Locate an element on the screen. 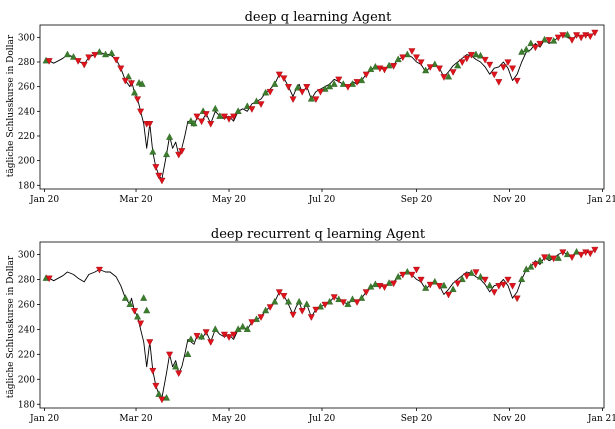 Image resolution: width=615 pixels, height=429 pixels. bottom-chart-title: deep recurrent q learning Agent is located at coordinates (318, 234).